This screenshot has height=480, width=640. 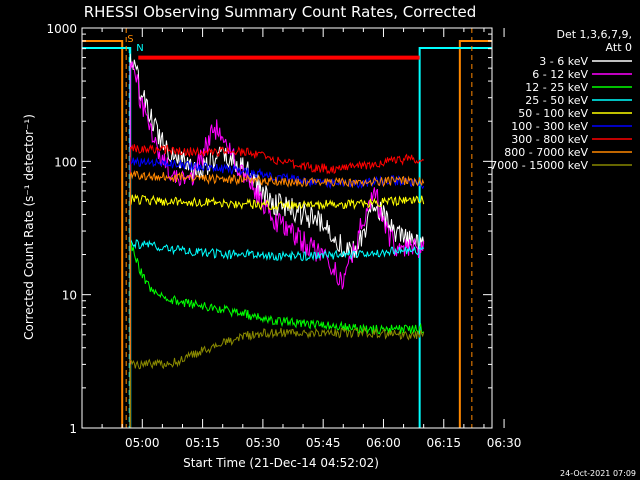 I want to click on legend-label-2: 6 - 12 keV, so click(x=560, y=74).